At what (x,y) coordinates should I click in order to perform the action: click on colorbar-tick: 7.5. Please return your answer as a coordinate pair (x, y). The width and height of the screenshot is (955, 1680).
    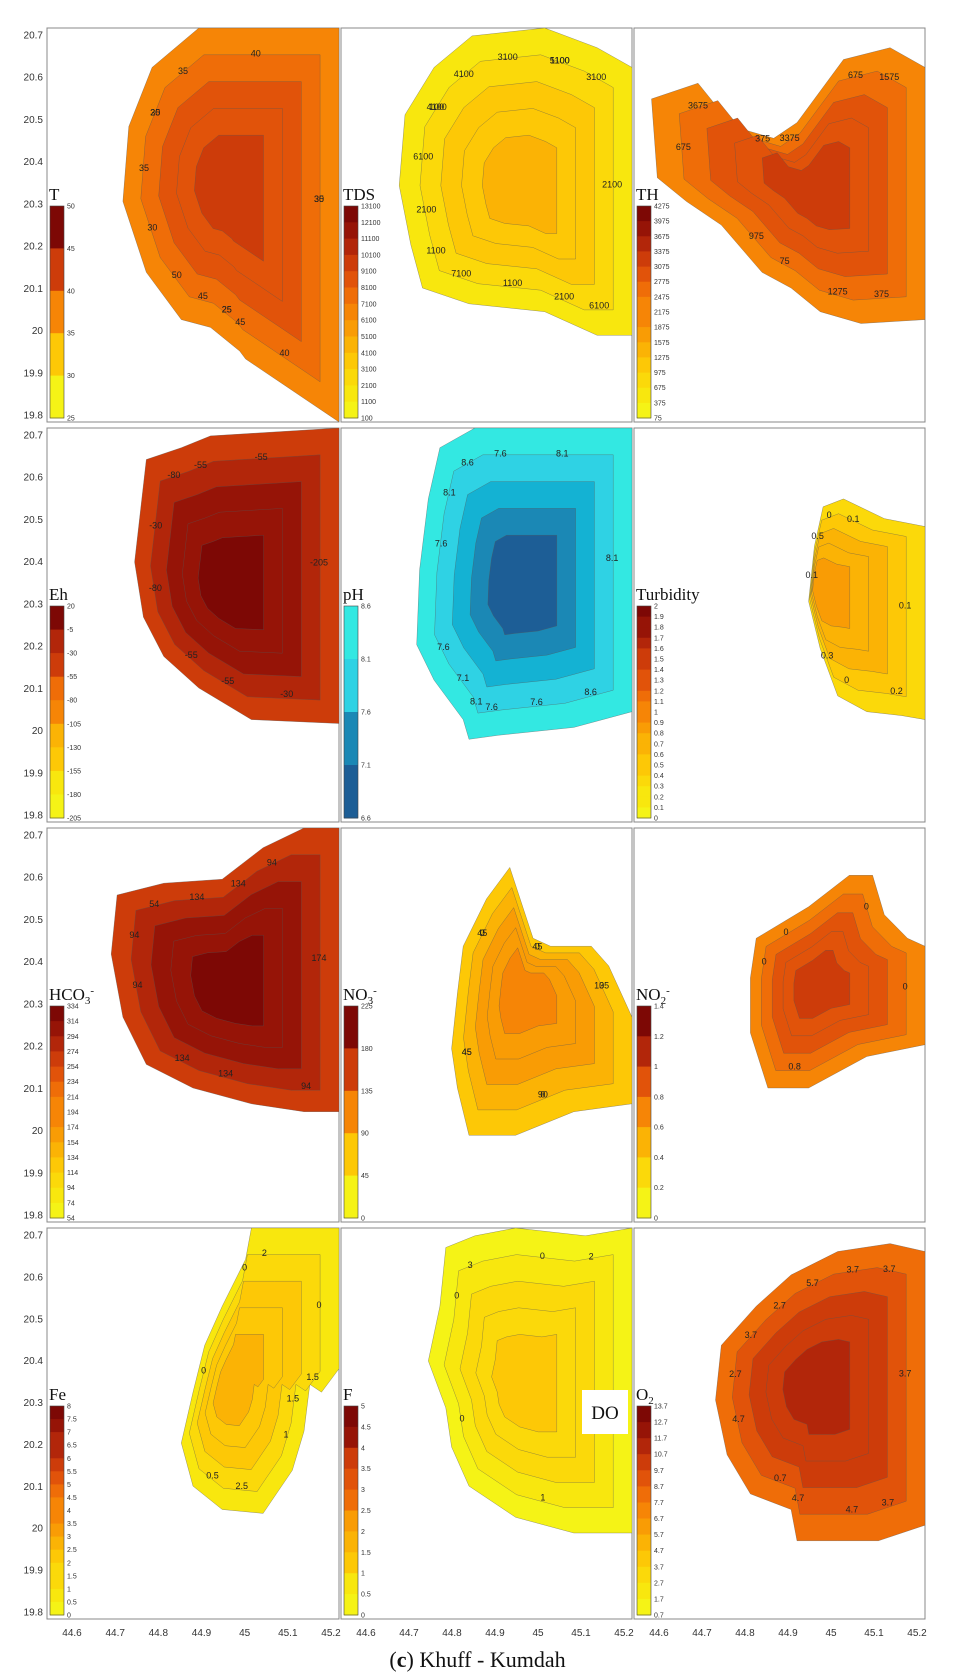
    Looking at the image, I should click on (72, 1420).